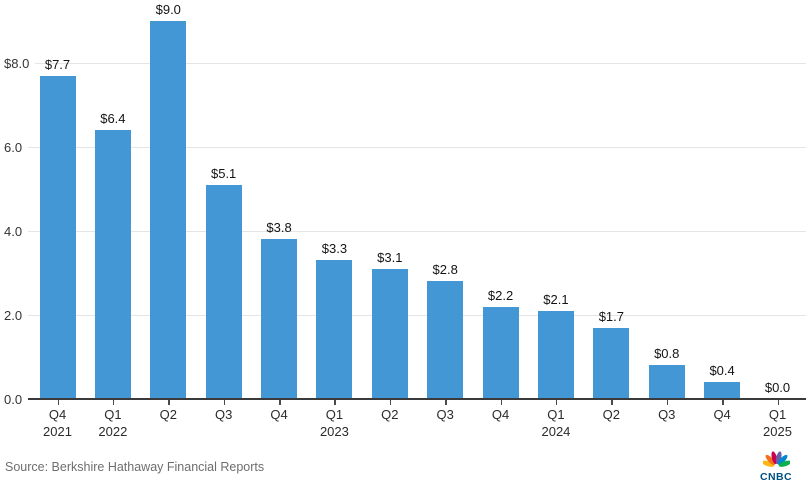  Describe the element at coordinates (417, 399) in the screenshot. I see `x-axis-line` at that location.